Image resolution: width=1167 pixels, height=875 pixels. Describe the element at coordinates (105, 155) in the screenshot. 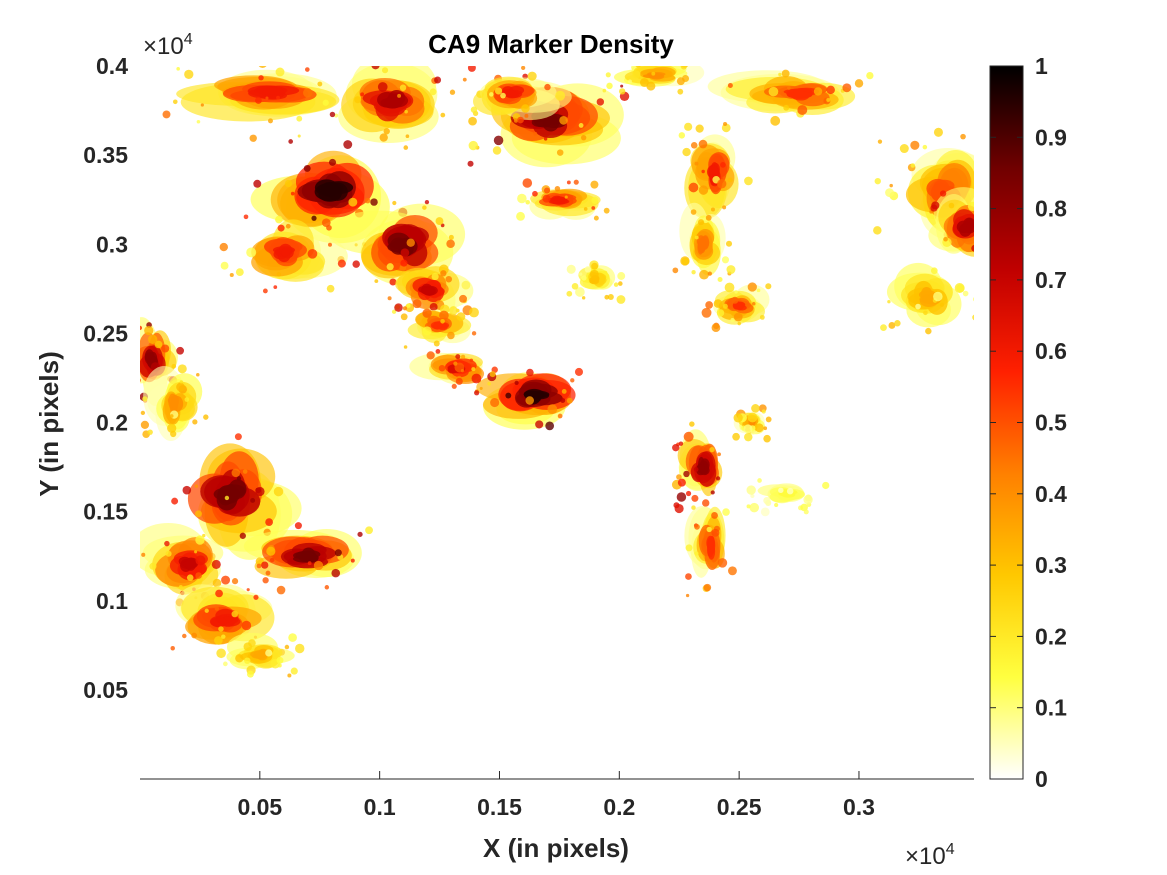

I see `y-tick-label: 0.35` at that location.